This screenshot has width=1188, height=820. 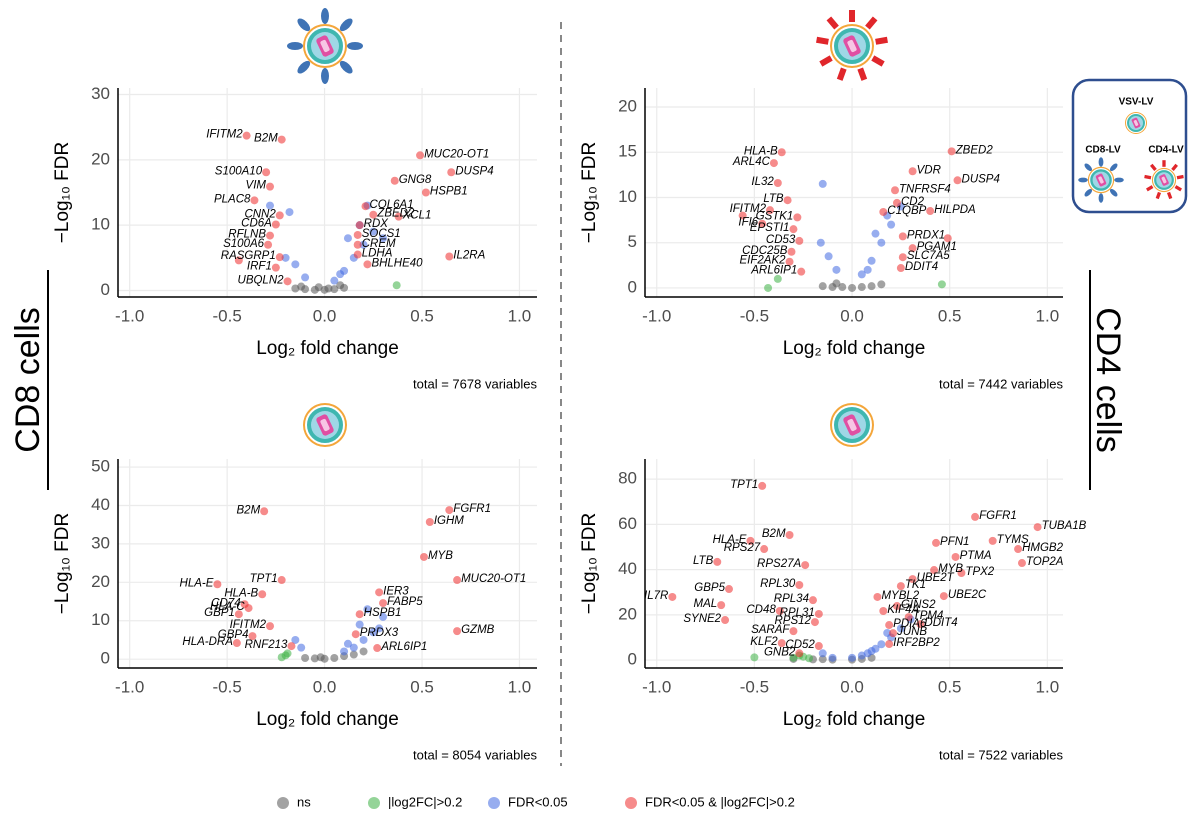 What do you see at coordinates (916, 643) in the screenshot?
I see `point-label: IRF2BP2` at bounding box center [916, 643].